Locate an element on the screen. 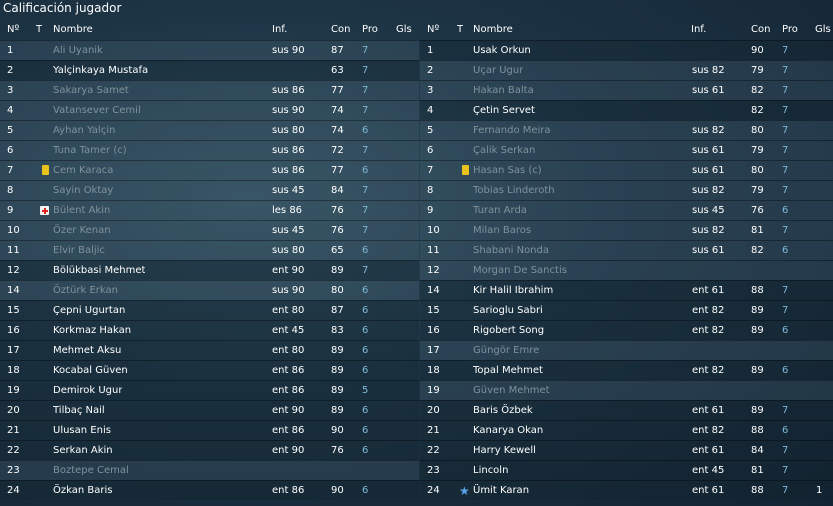 This screenshot has width=833, height=506. player-row: 1 Ali Uyanik sus 90 87 7 is located at coordinates (209, 50).